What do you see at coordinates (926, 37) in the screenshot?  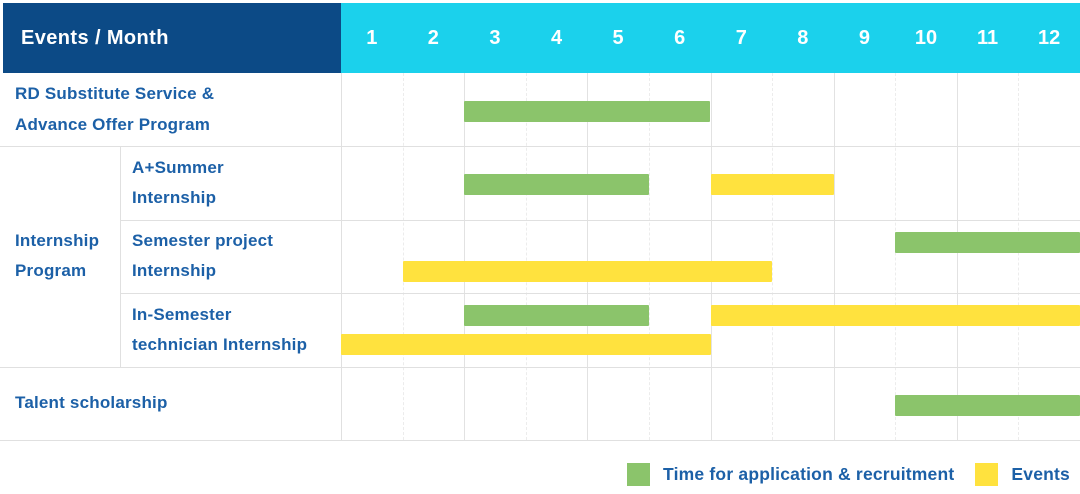 I see `month-header-10: 10` at bounding box center [926, 37].